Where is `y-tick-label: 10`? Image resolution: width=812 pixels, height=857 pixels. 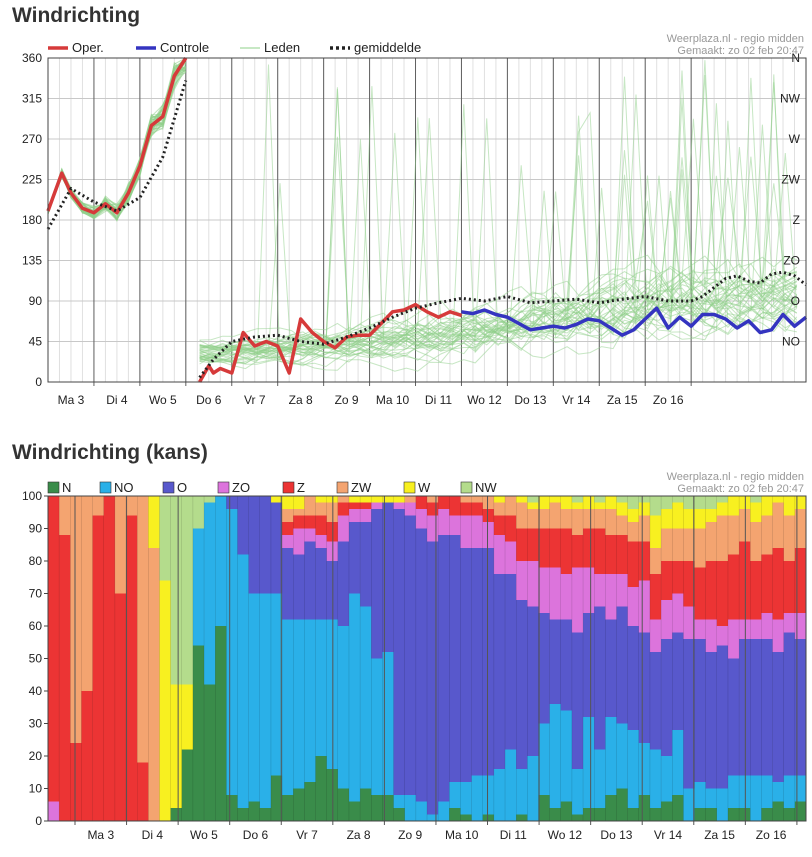
y-tick-label: 10 is located at coordinates (36, 789).